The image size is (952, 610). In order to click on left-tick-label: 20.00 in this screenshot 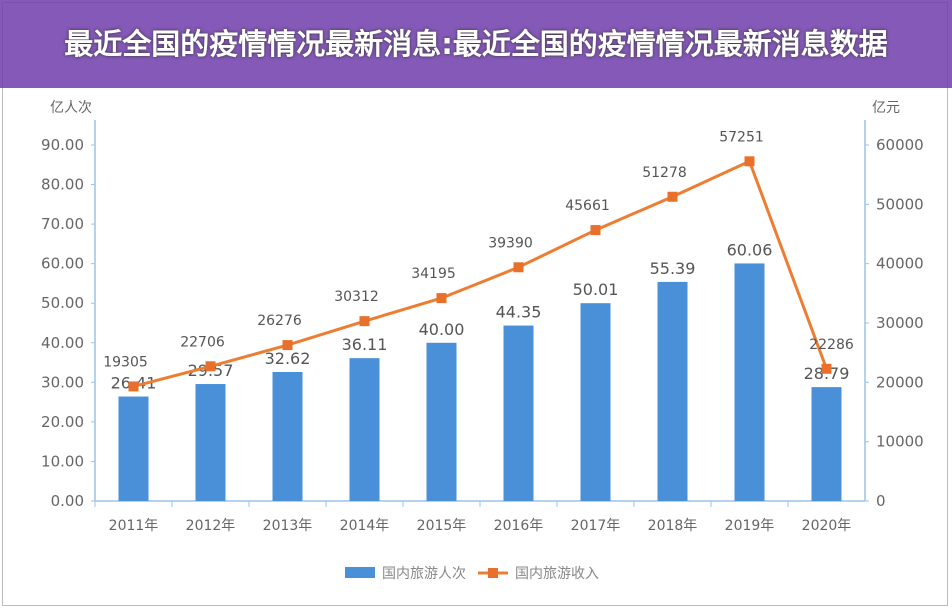, I will do `click(62, 422)`.